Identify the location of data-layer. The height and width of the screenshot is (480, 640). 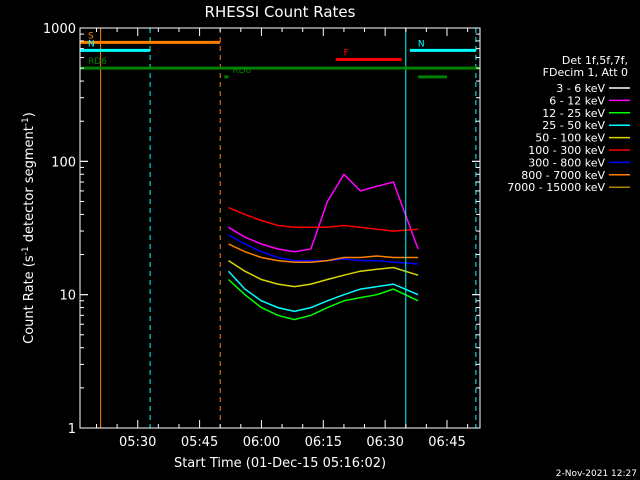
(323, 246).